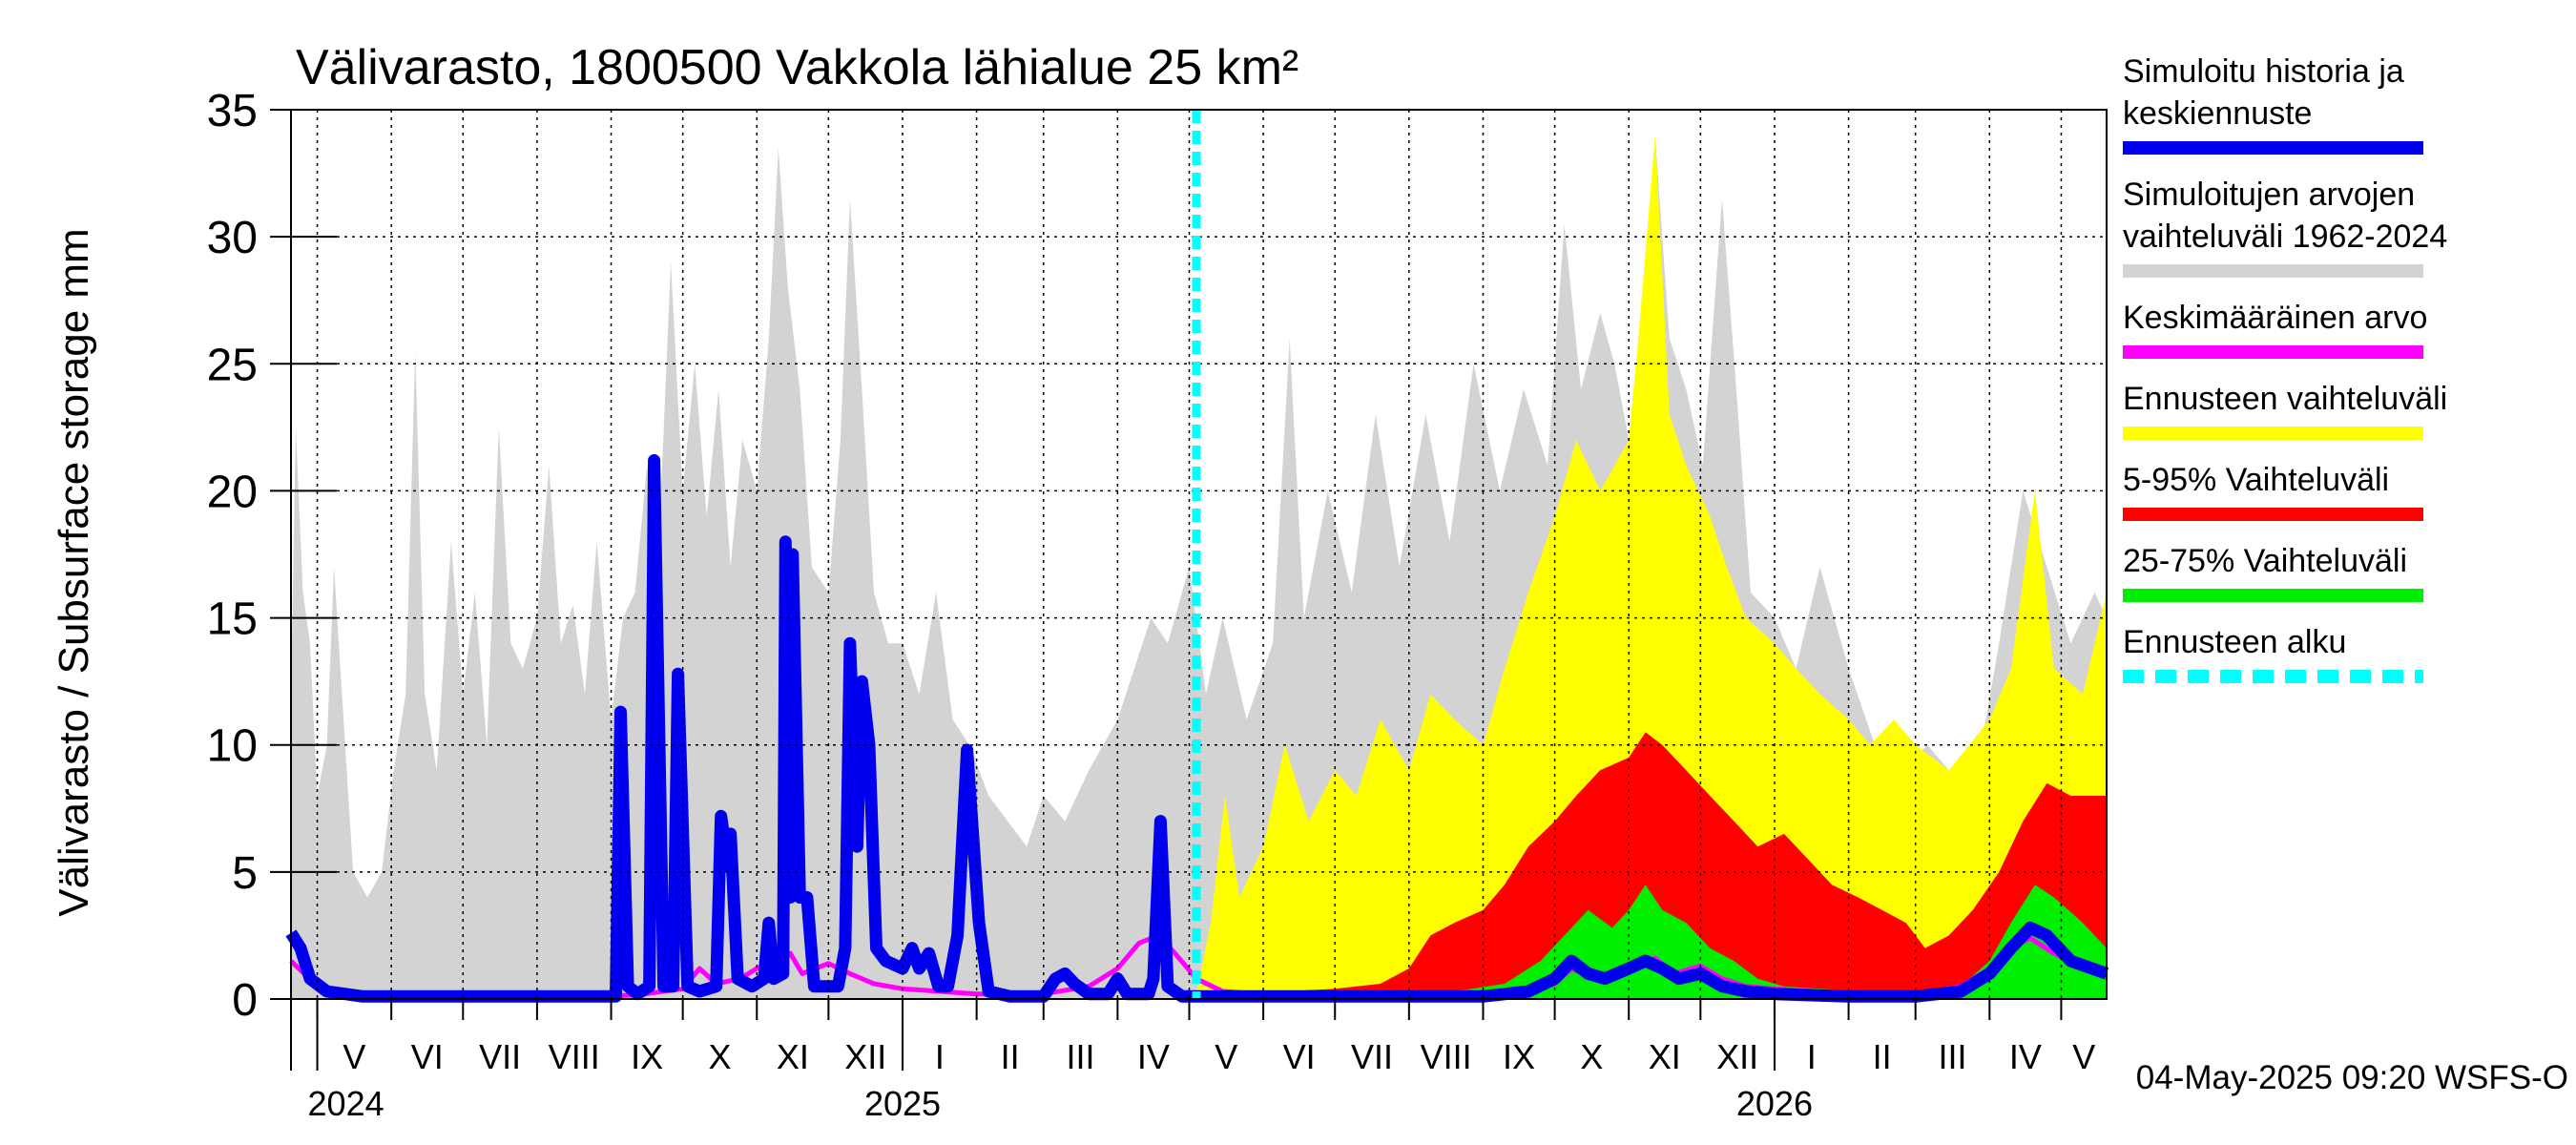  I want to click on y-tick-label-5: 25, so click(232, 365).